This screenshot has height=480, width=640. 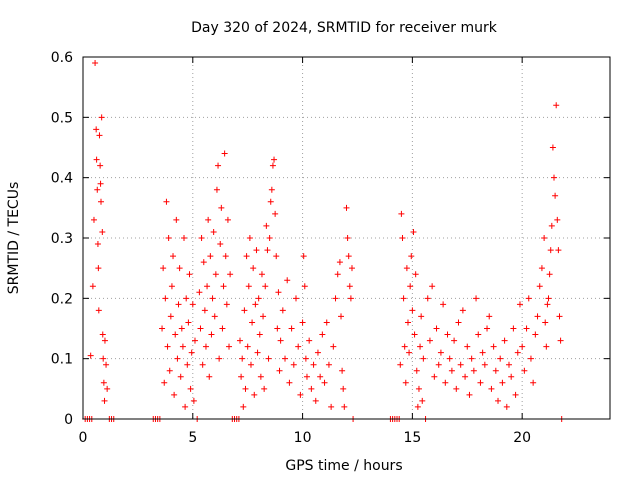 I want to click on x-tick-label: 0, so click(x=83, y=438).